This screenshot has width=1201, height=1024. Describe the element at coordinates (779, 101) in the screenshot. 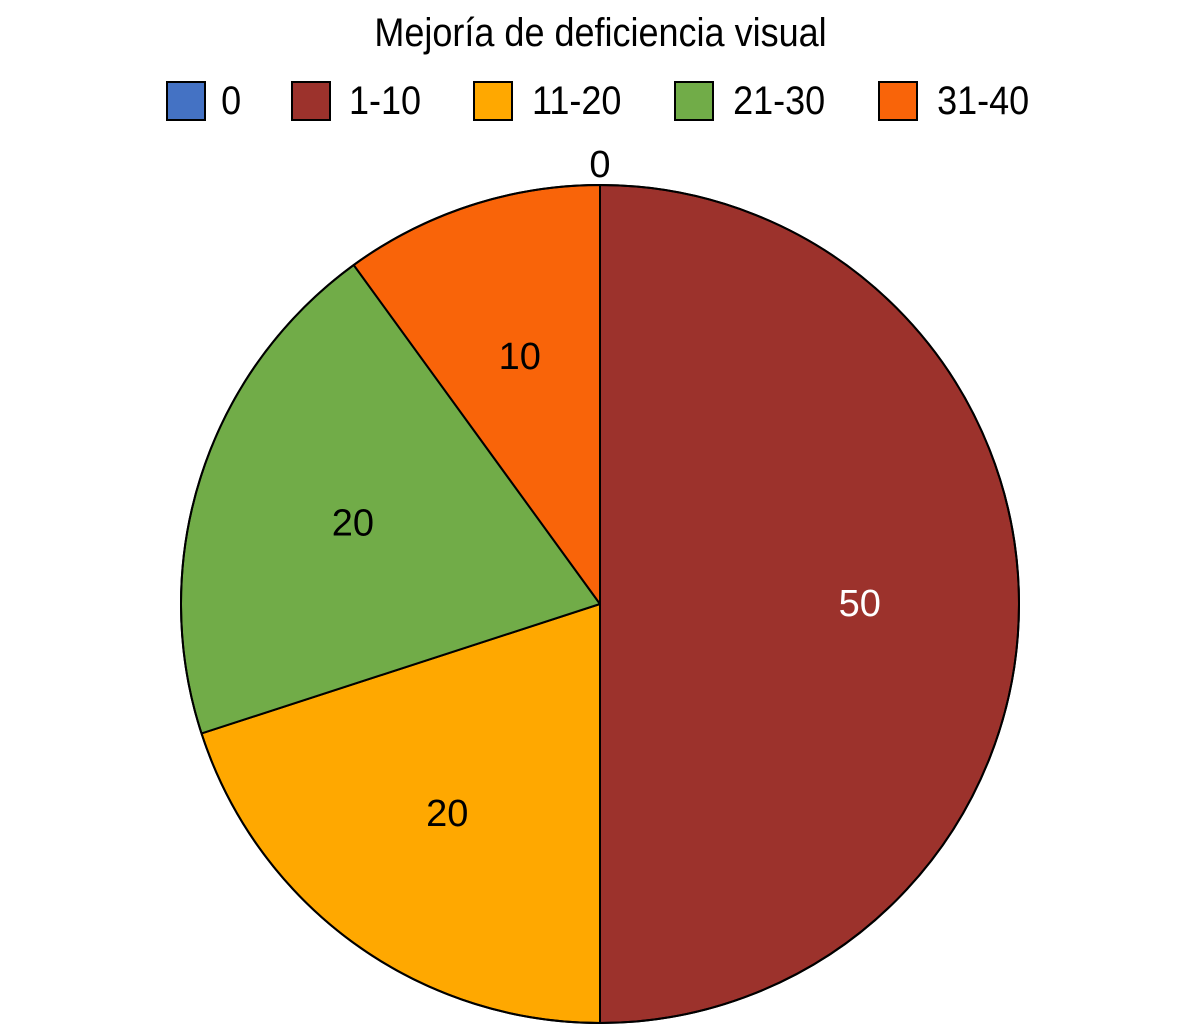

I see `legend-label: 21-30` at that location.